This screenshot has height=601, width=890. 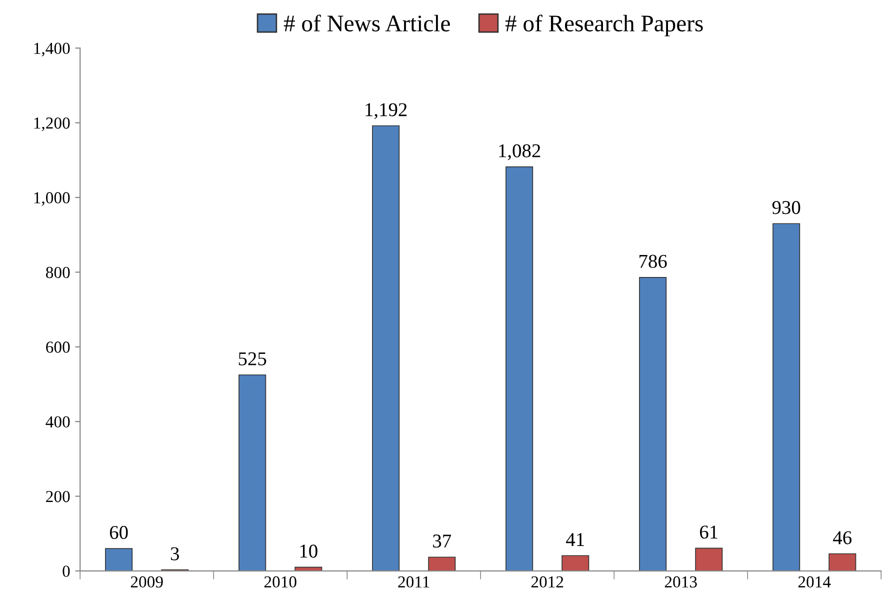 What do you see at coordinates (52, 124) in the screenshot?
I see `y-tick-label: 1,200` at bounding box center [52, 124].